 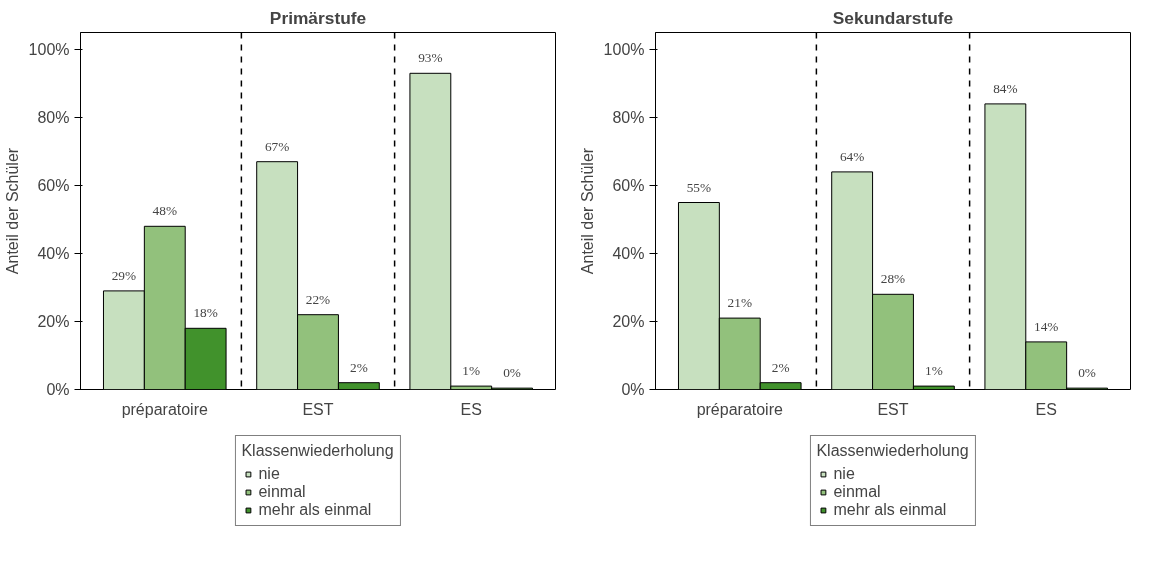 I want to click on data-label: 28%, so click(x=893, y=279).